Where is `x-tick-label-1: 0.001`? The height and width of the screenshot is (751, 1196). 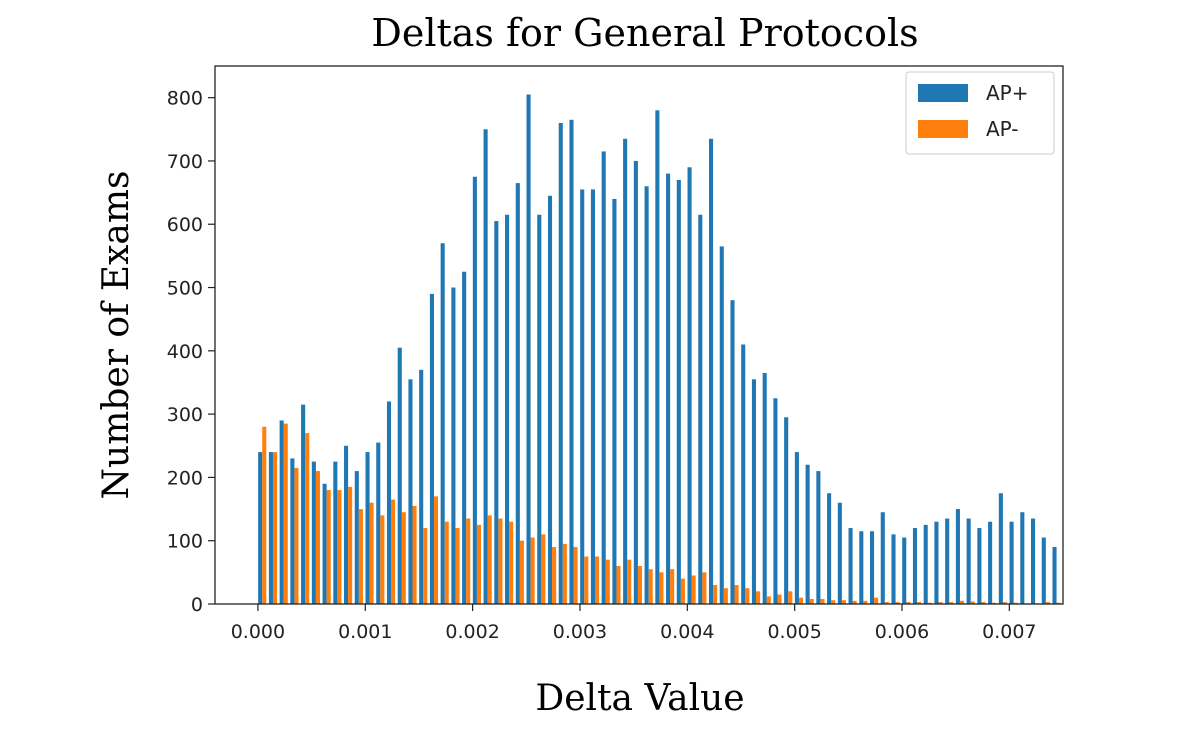
x-tick-label-1: 0.001 is located at coordinates (365, 632).